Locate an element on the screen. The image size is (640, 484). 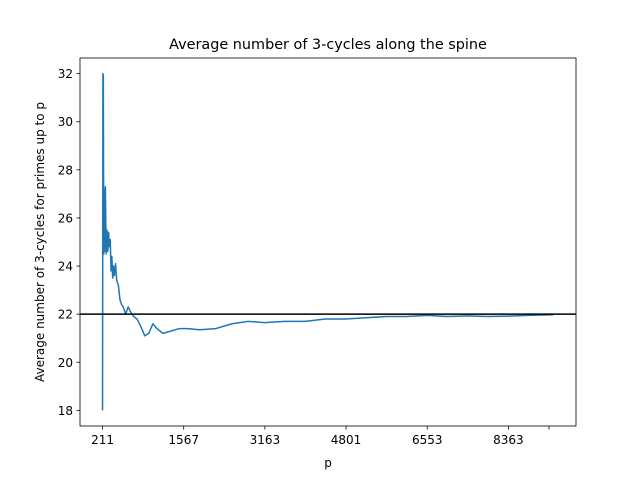
y-tick-label: 26 is located at coordinates (65, 218).